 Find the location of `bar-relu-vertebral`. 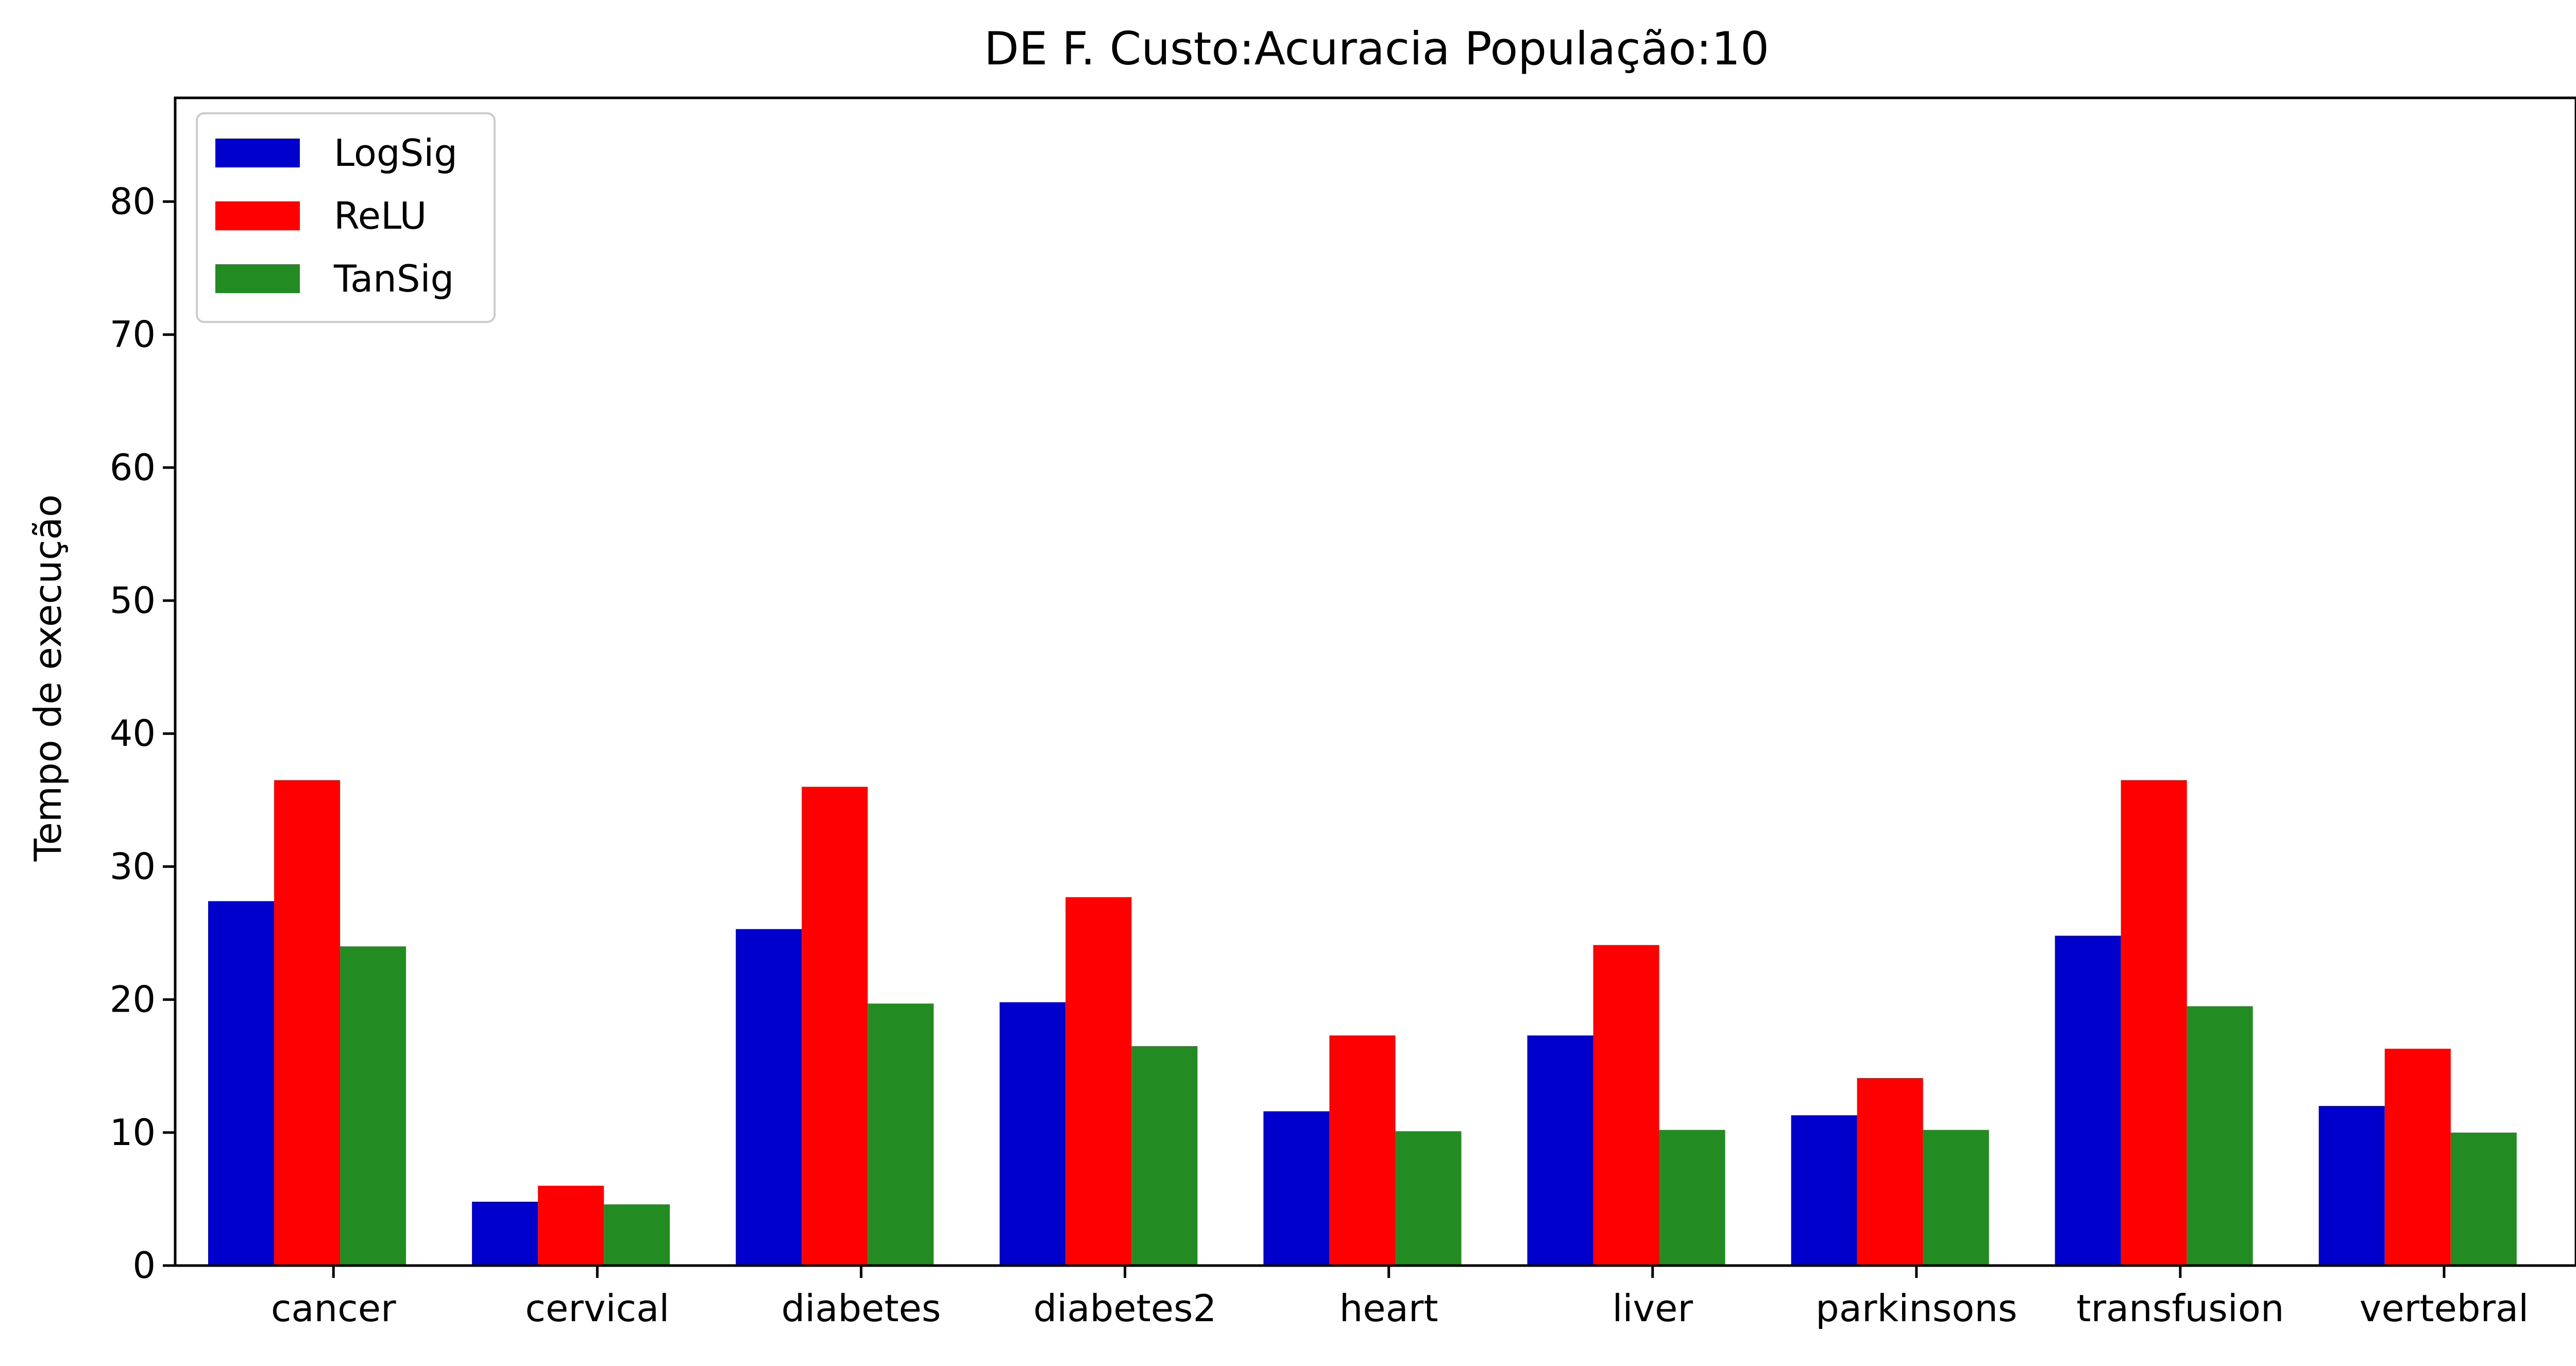

bar-relu-vertebral is located at coordinates (2417, 1157).